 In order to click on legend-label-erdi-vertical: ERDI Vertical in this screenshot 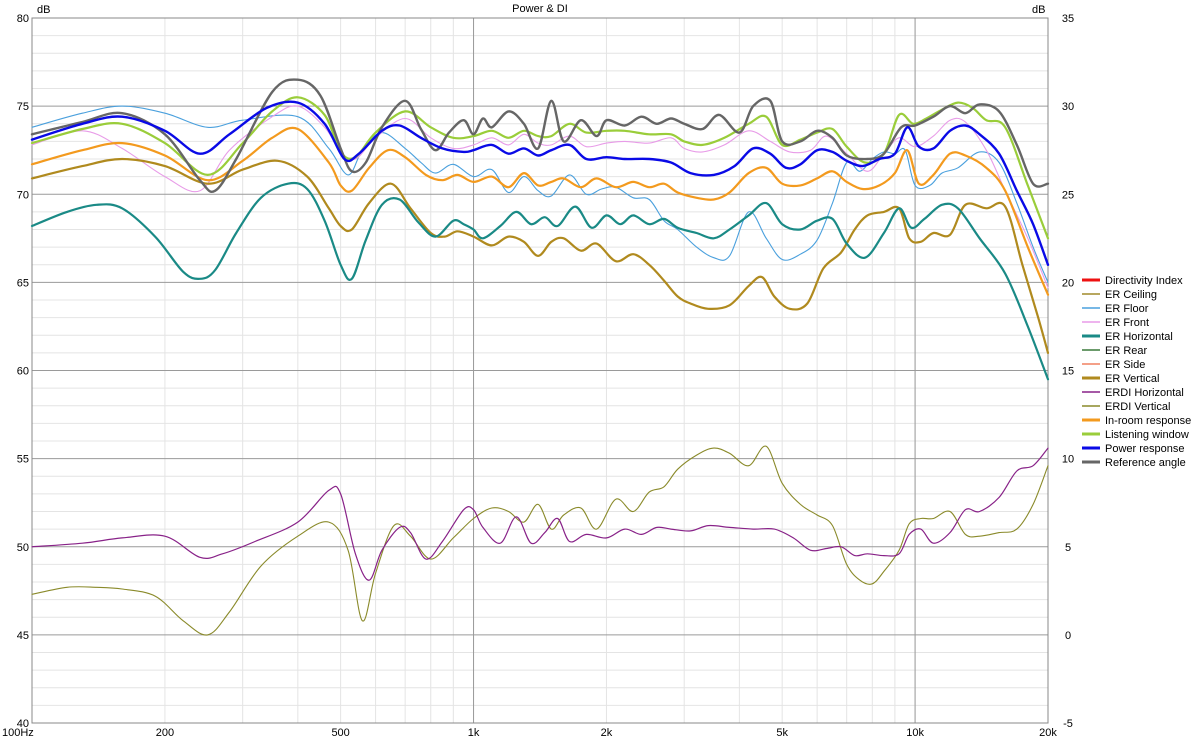, I will do `click(1137, 407)`.